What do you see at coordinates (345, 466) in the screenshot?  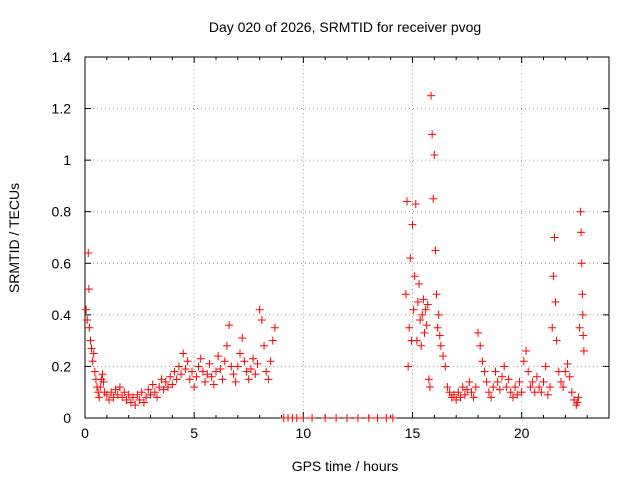 I see `x-axis-label: GPS time / hours` at bounding box center [345, 466].